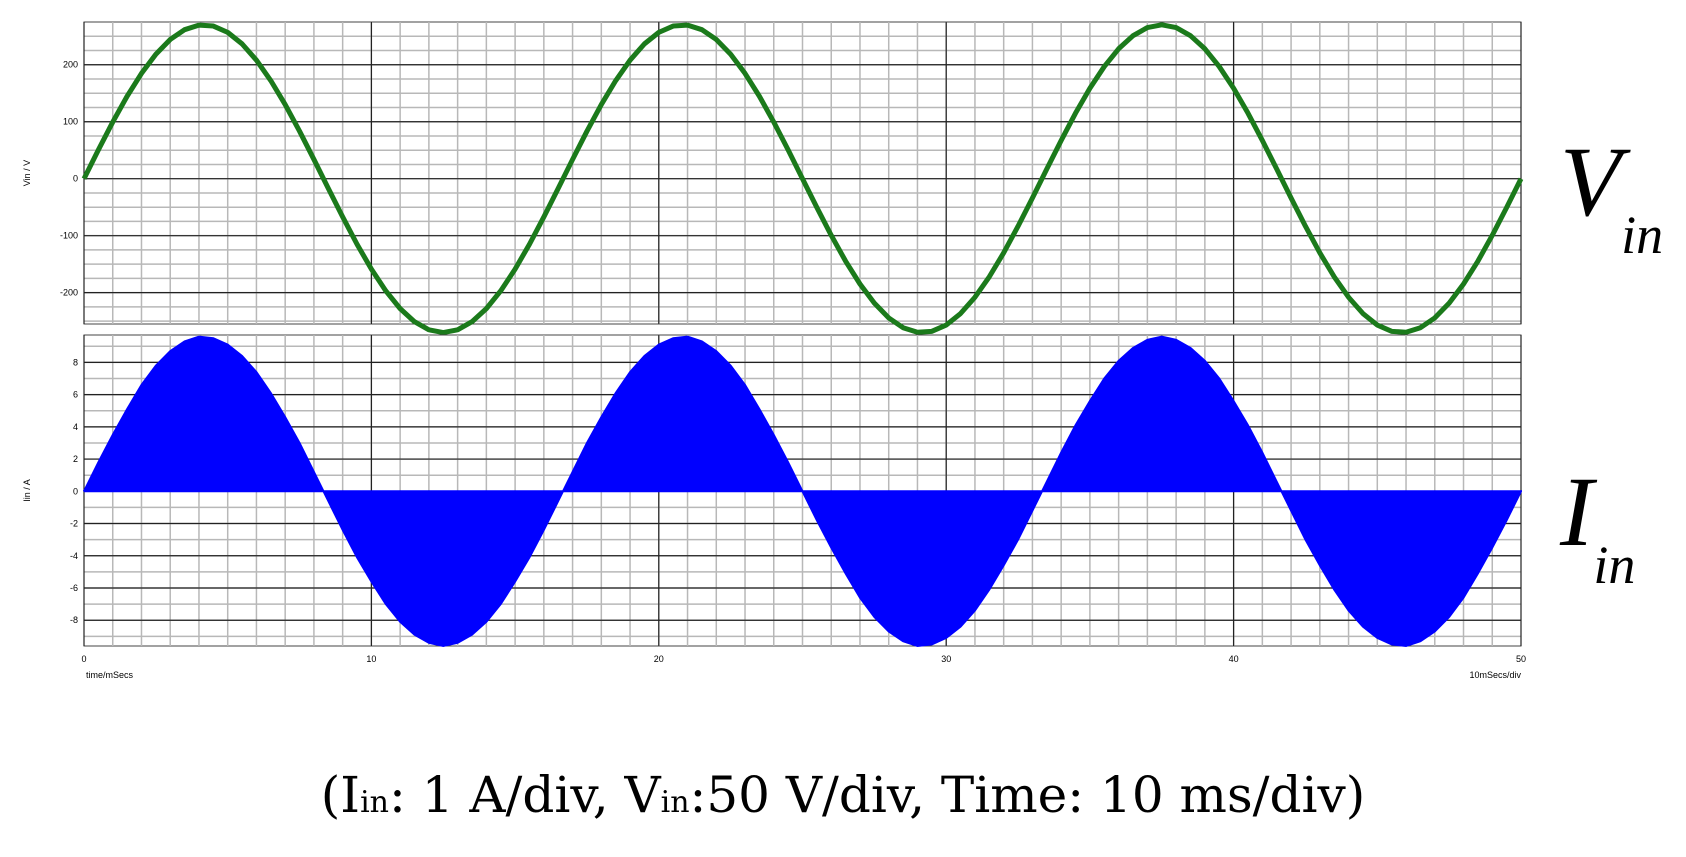 The width and height of the screenshot is (1686, 857). I want to click on caption-part: : 1 A/div, V, so click(525, 795).